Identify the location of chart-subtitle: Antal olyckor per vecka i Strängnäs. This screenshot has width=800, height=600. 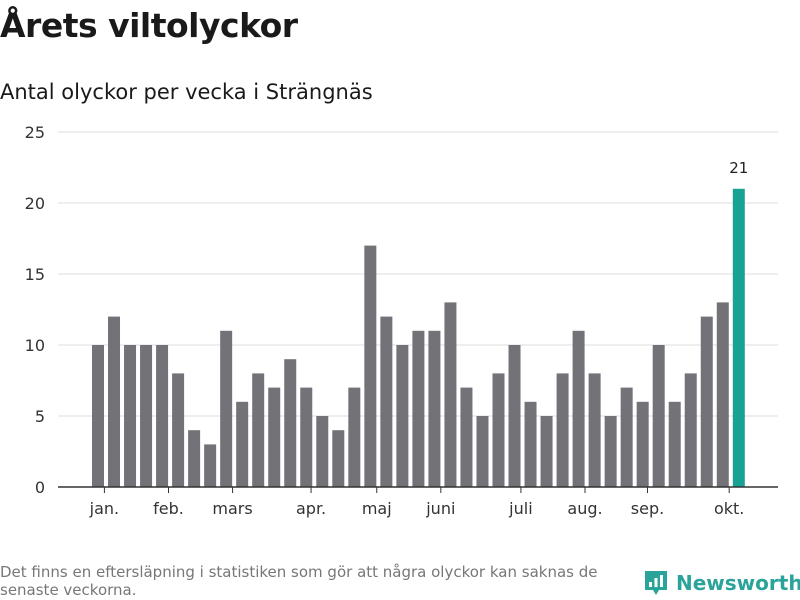
(186, 92).